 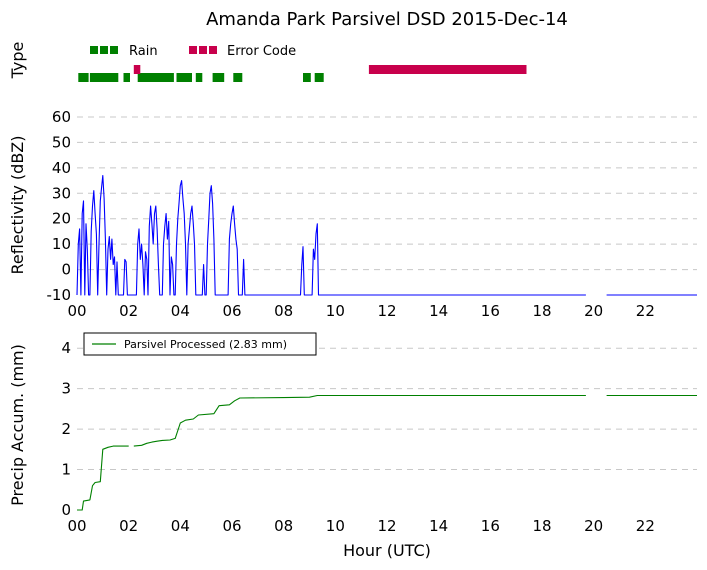 What do you see at coordinates (104, 50) in the screenshot?
I see `legend-swatch-rain` at bounding box center [104, 50].